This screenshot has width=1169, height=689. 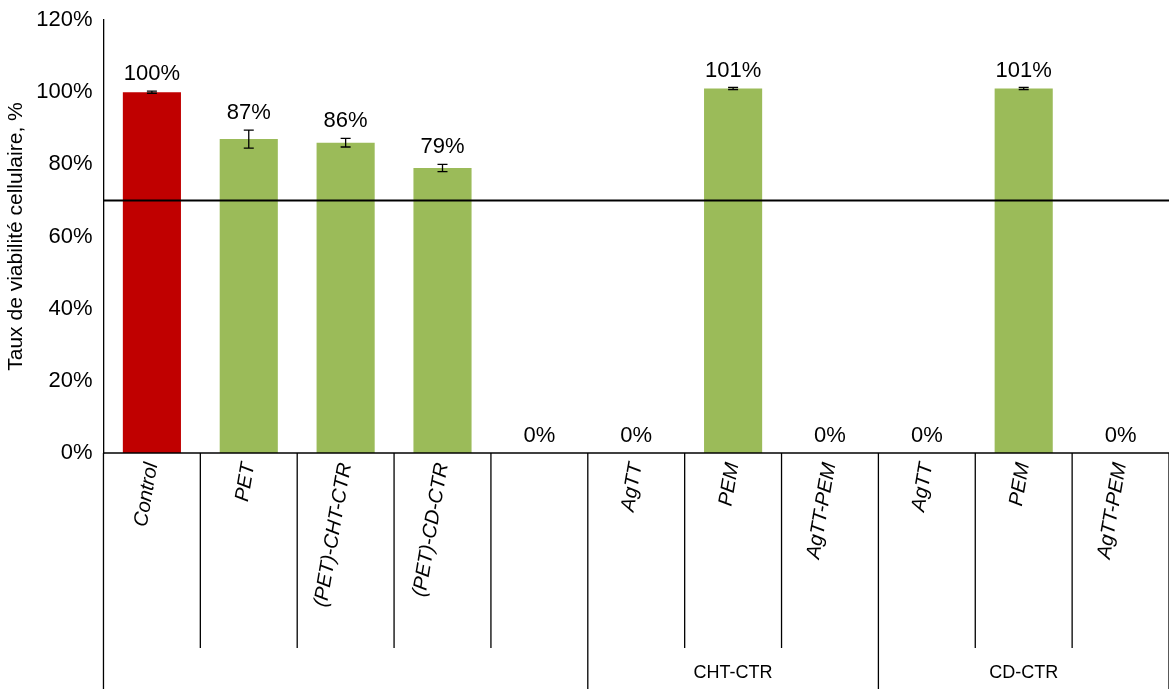 I want to click on y-tick-label: 80%, so click(x=70, y=163).